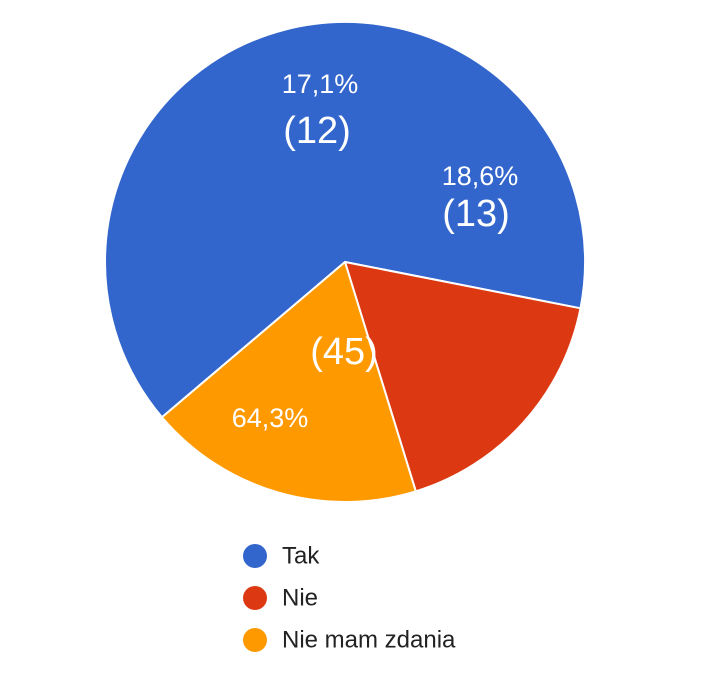 The width and height of the screenshot is (711, 693). I want to click on slice-count-label: (12), so click(317, 131).